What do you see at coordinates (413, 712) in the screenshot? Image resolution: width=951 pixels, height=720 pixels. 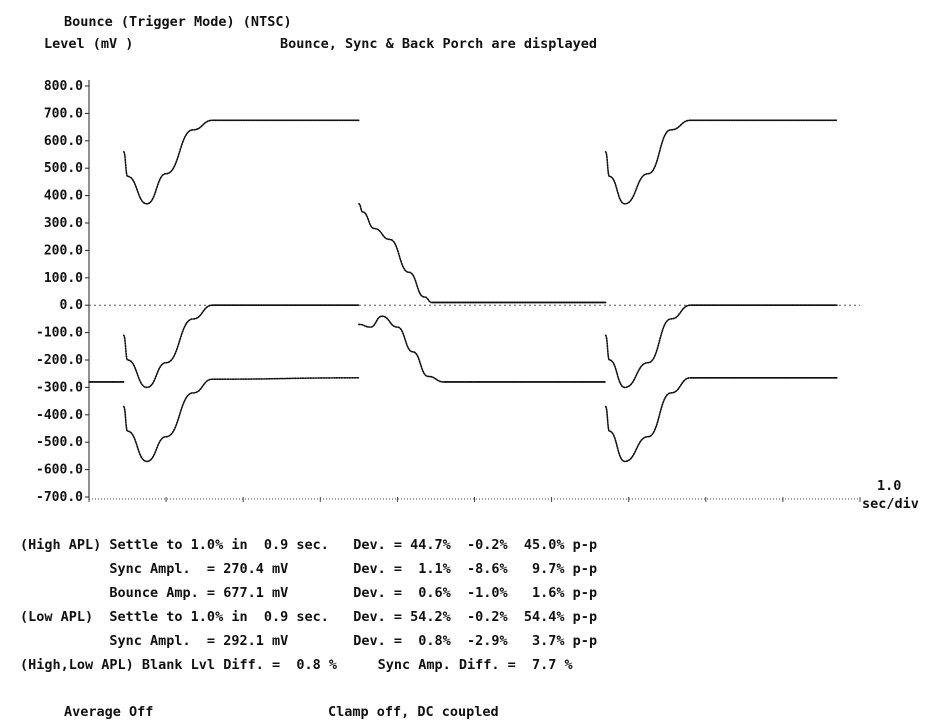 I see `clamp-status: Clamp off, DC coupled` at bounding box center [413, 712].